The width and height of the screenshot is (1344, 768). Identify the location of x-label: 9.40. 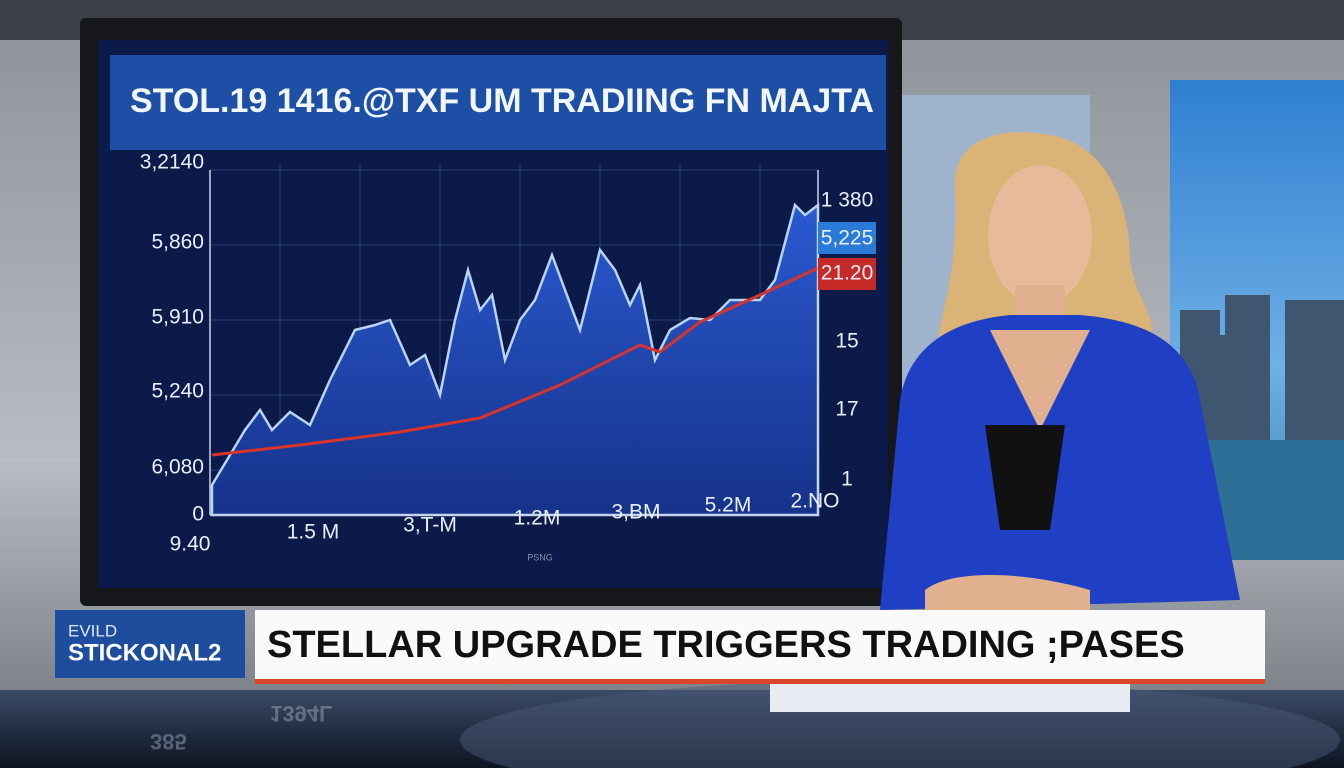
(190, 544).